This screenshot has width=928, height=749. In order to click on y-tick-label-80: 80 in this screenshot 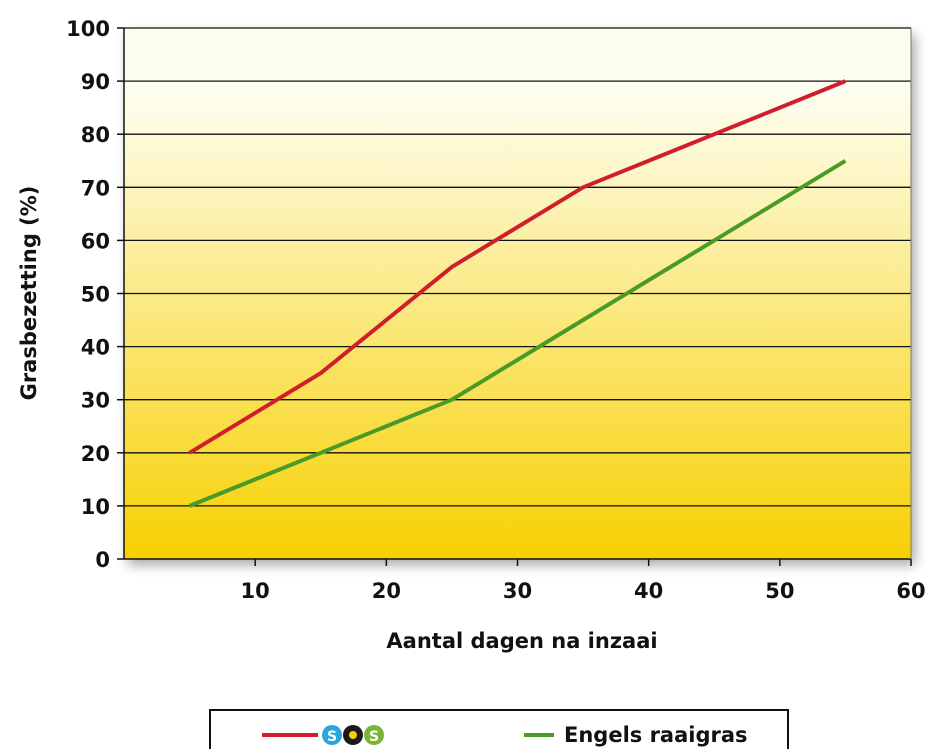, I will do `click(95, 135)`.